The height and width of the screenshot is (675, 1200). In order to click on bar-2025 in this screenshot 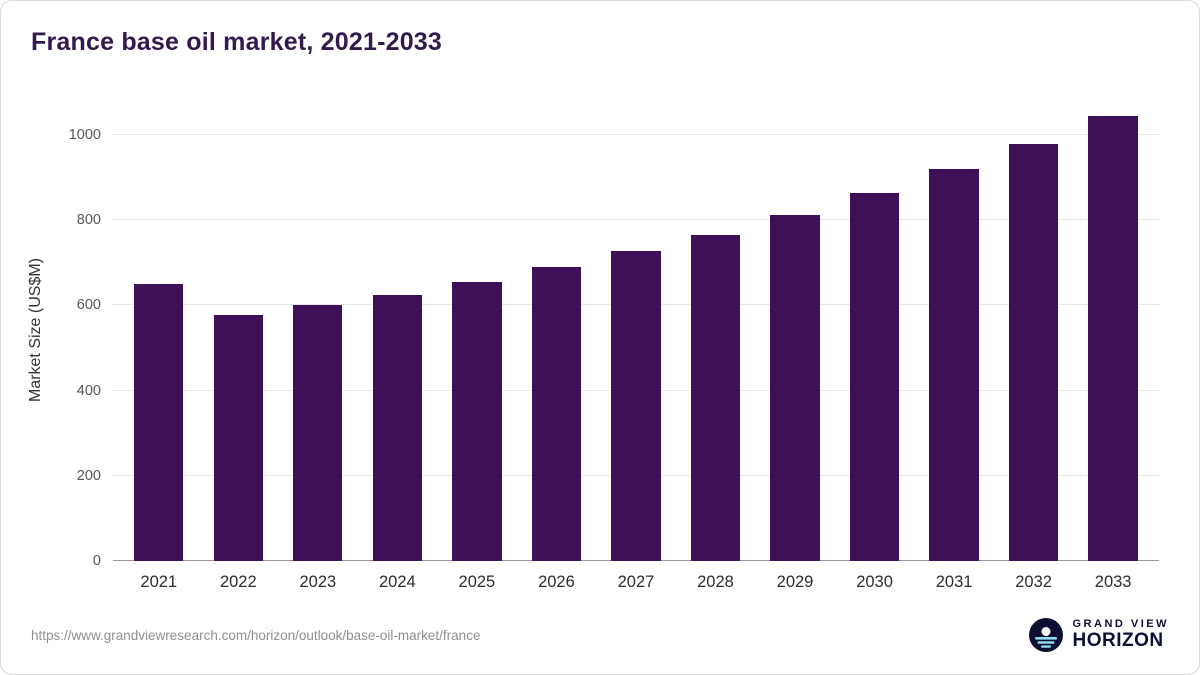, I will do `click(477, 421)`.